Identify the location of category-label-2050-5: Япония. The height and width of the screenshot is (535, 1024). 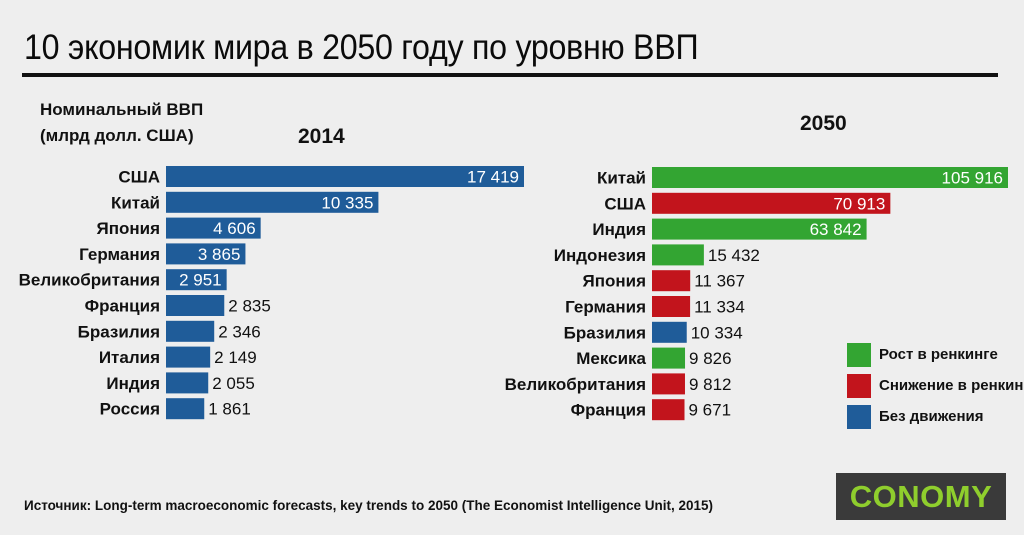
(614, 281).